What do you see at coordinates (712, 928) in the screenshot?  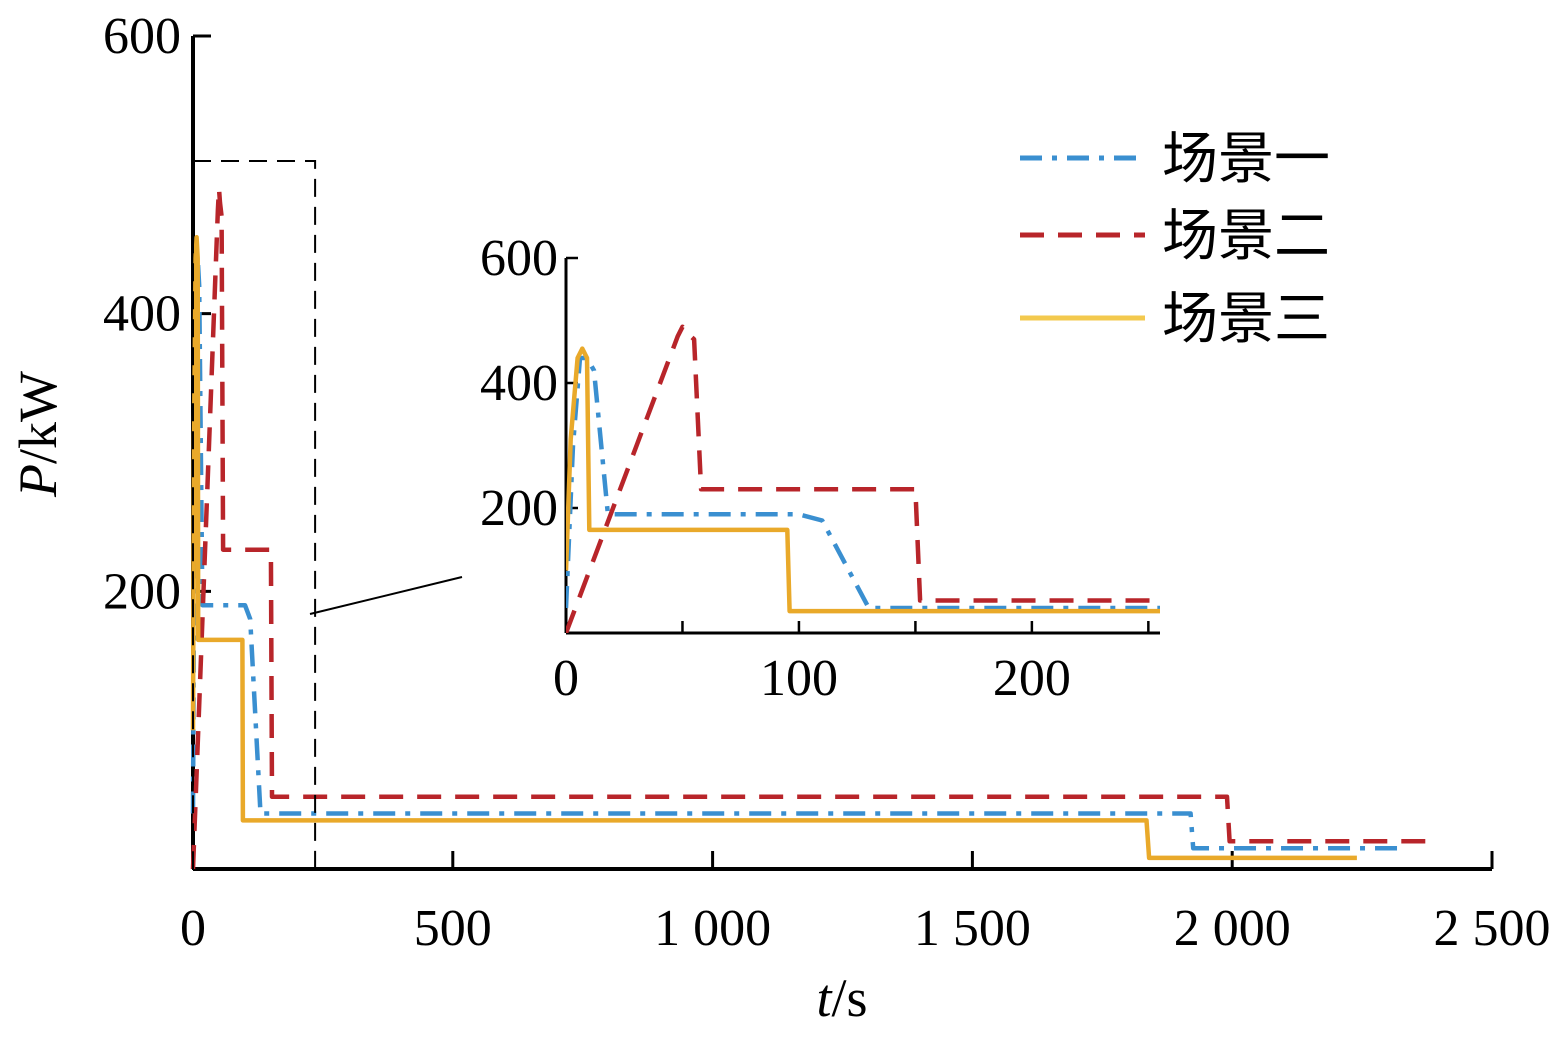 I see `x-tick-label: 1 000` at bounding box center [712, 928].